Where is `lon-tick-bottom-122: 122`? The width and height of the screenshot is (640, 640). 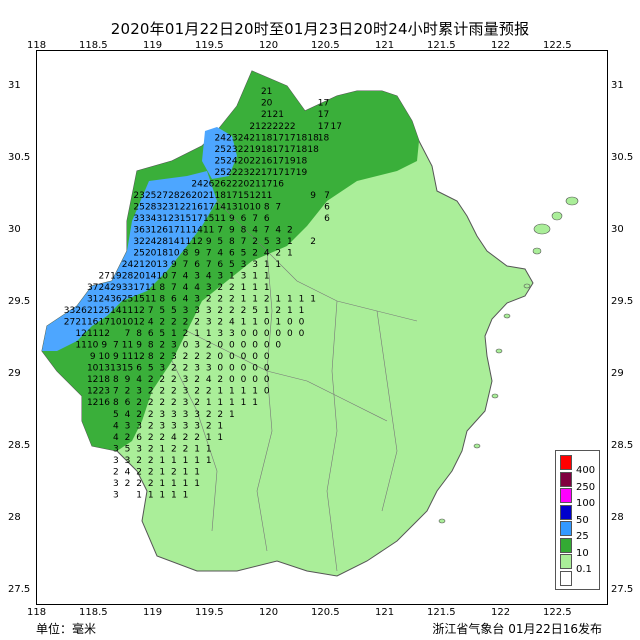 lon-tick-bottom-122: 122 is located at coordinates (501, 612).